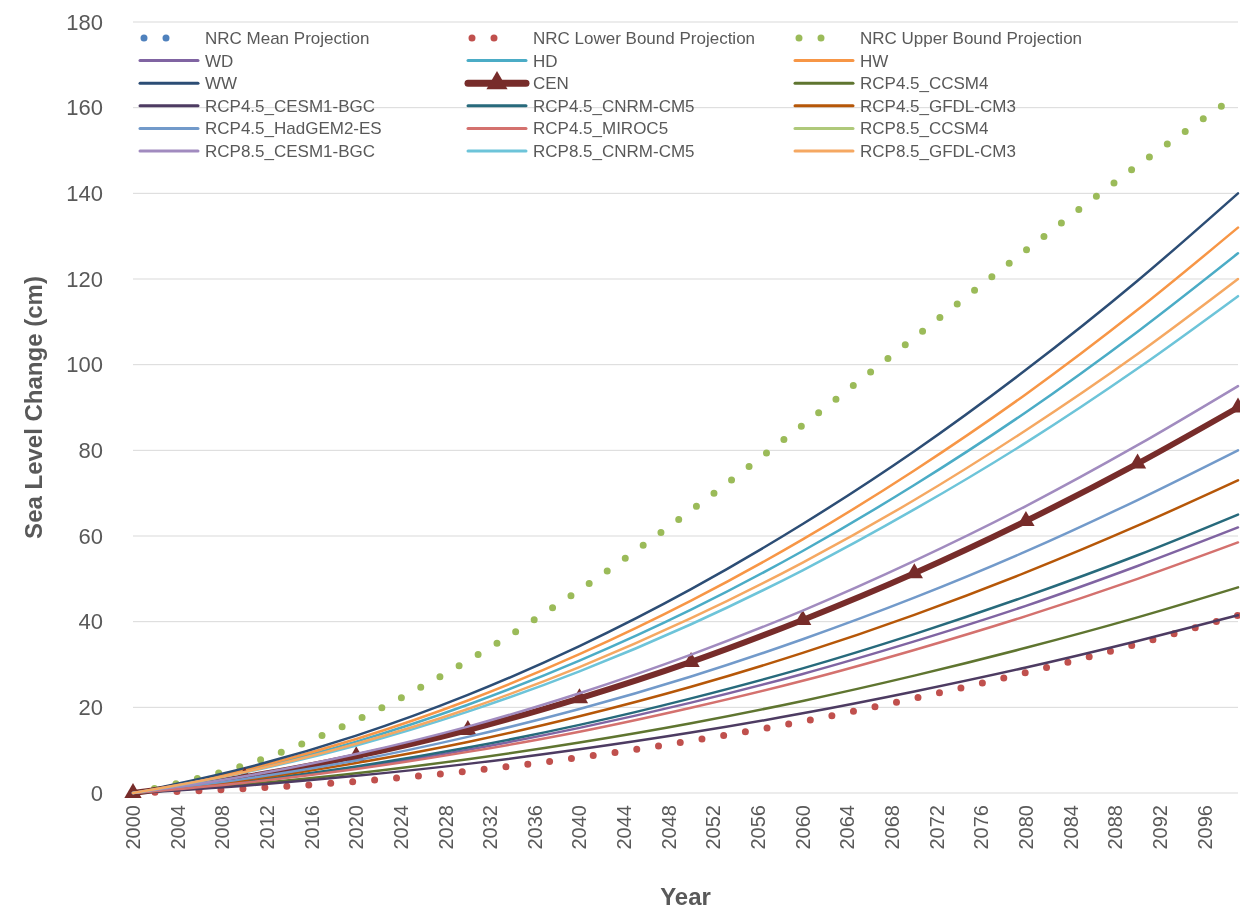  Describe the element at coordinates (1204, 827) in the screenshot. I see `x-tick-label: 2096` at that location.